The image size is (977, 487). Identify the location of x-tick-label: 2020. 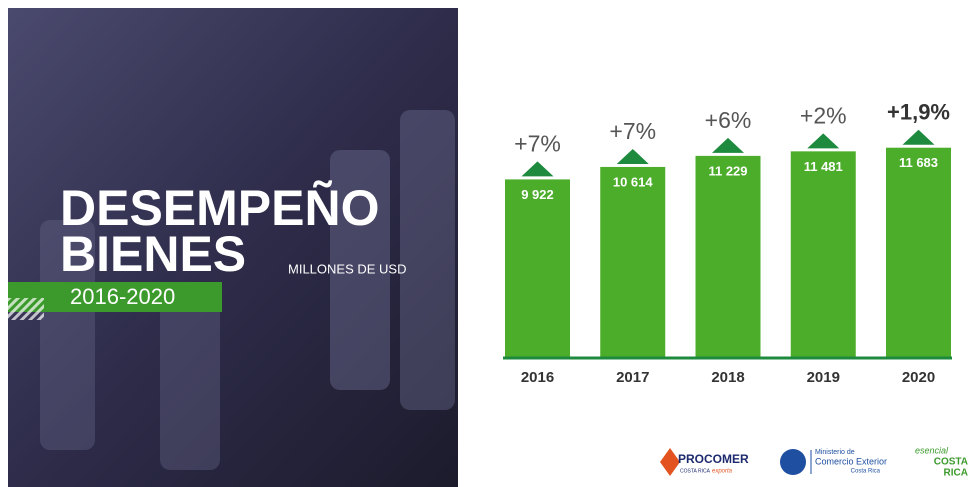
(918, 377).